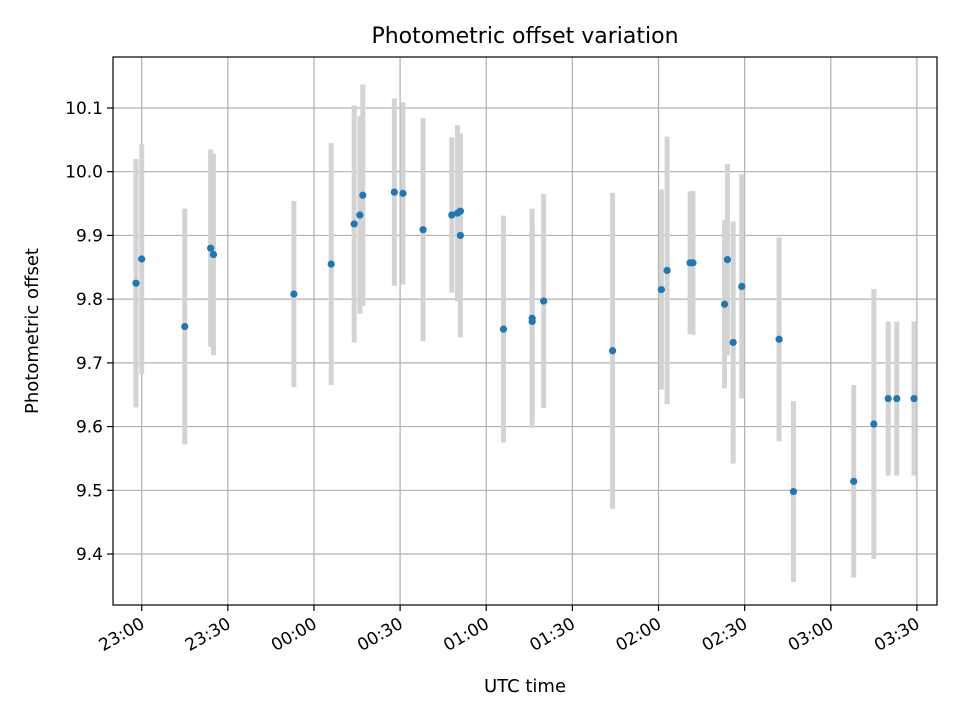  Describe the element at coordinates (525, 686) in the screenshot. I see `x-axis-label: UTC time` at that location.